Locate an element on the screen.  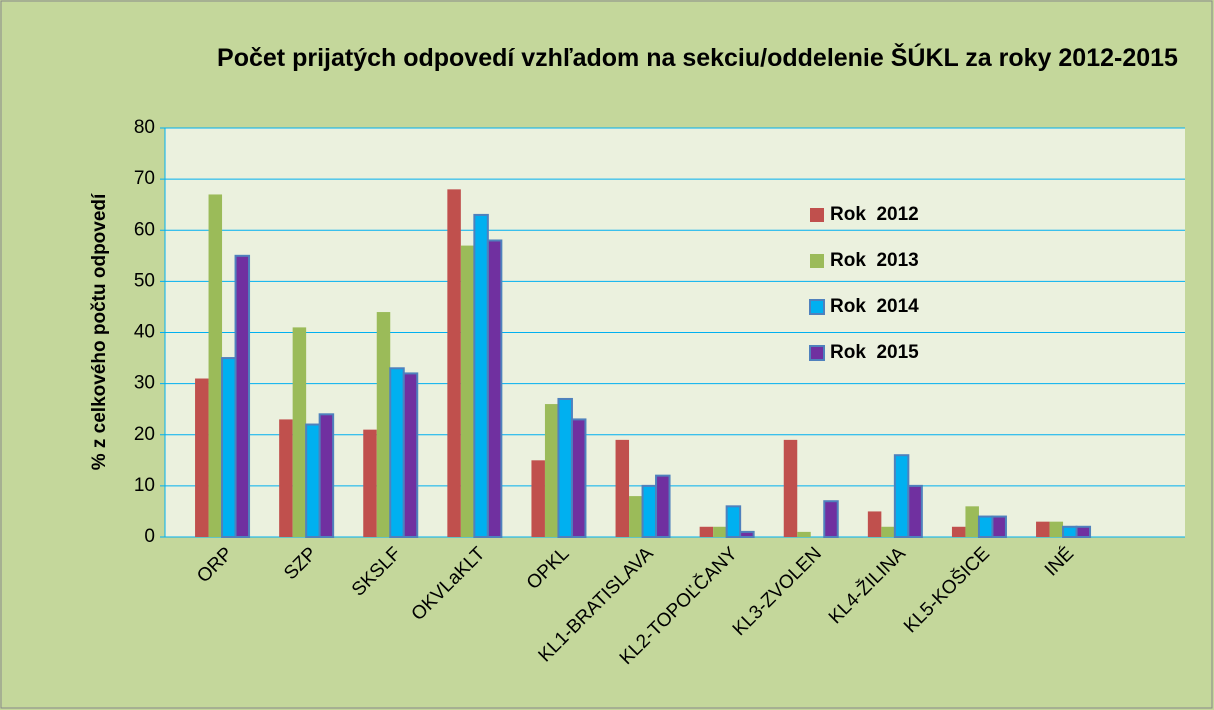
y-axis-label: % z celkového počtu odpovedí is located at coordinates (99, 331).